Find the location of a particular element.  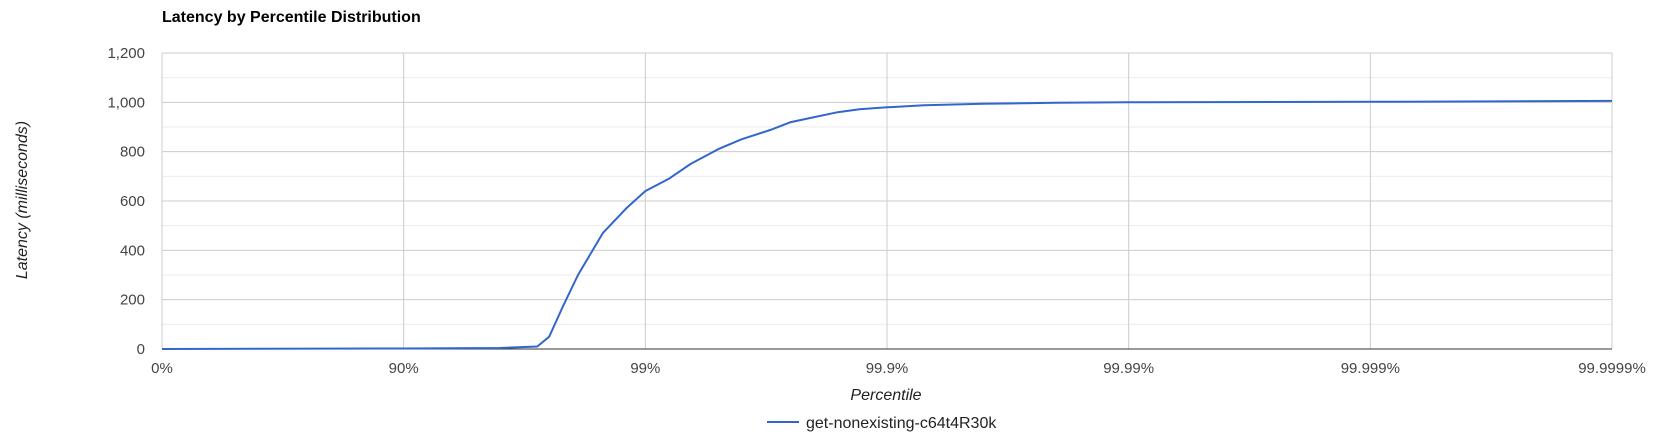

y-tick-label: 600 is located at coordinates (132, 201).